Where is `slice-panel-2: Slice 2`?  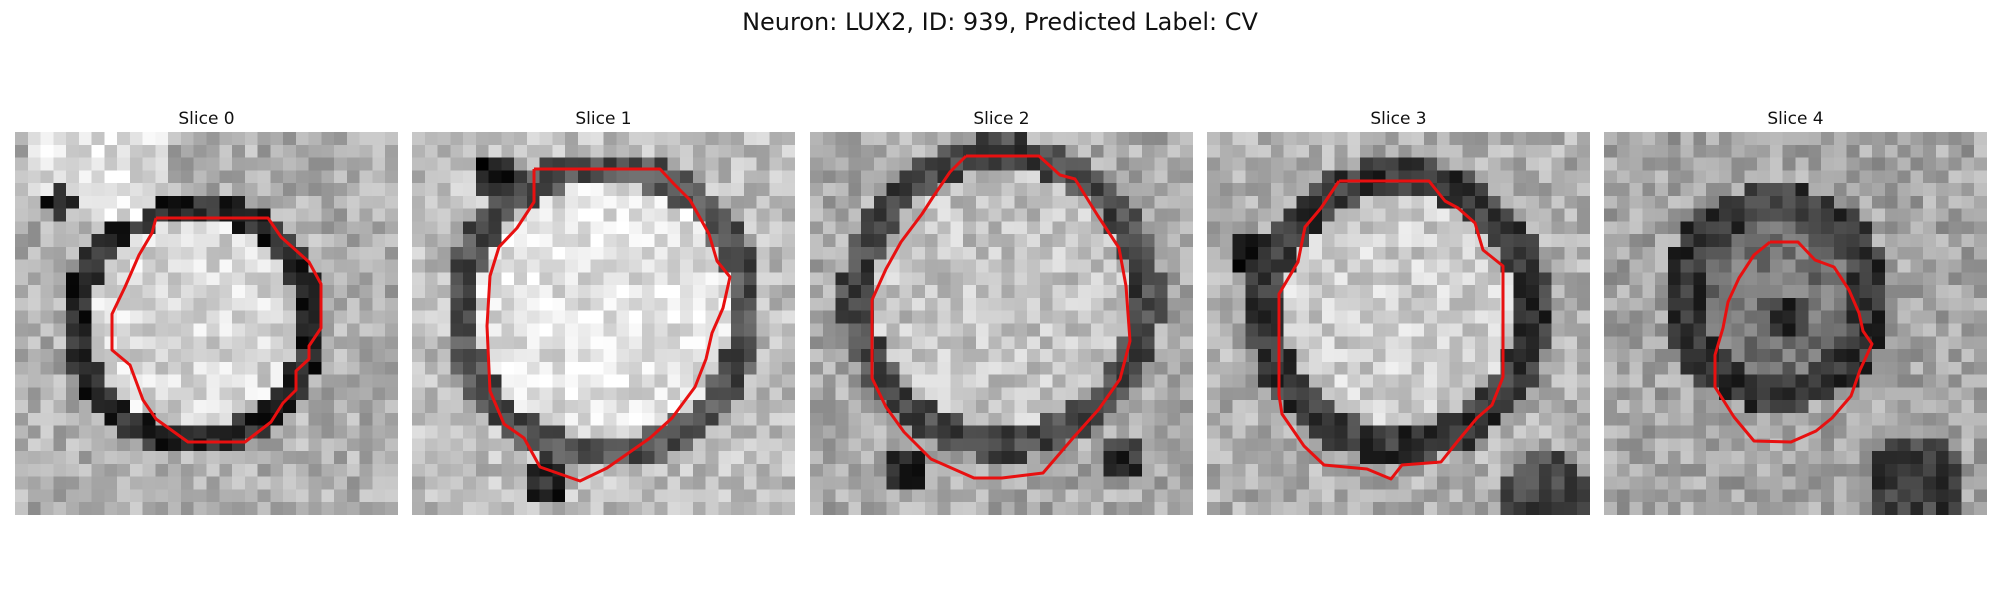
slice-panel-2: Slice 2 is located at coordinates (1001, 310).